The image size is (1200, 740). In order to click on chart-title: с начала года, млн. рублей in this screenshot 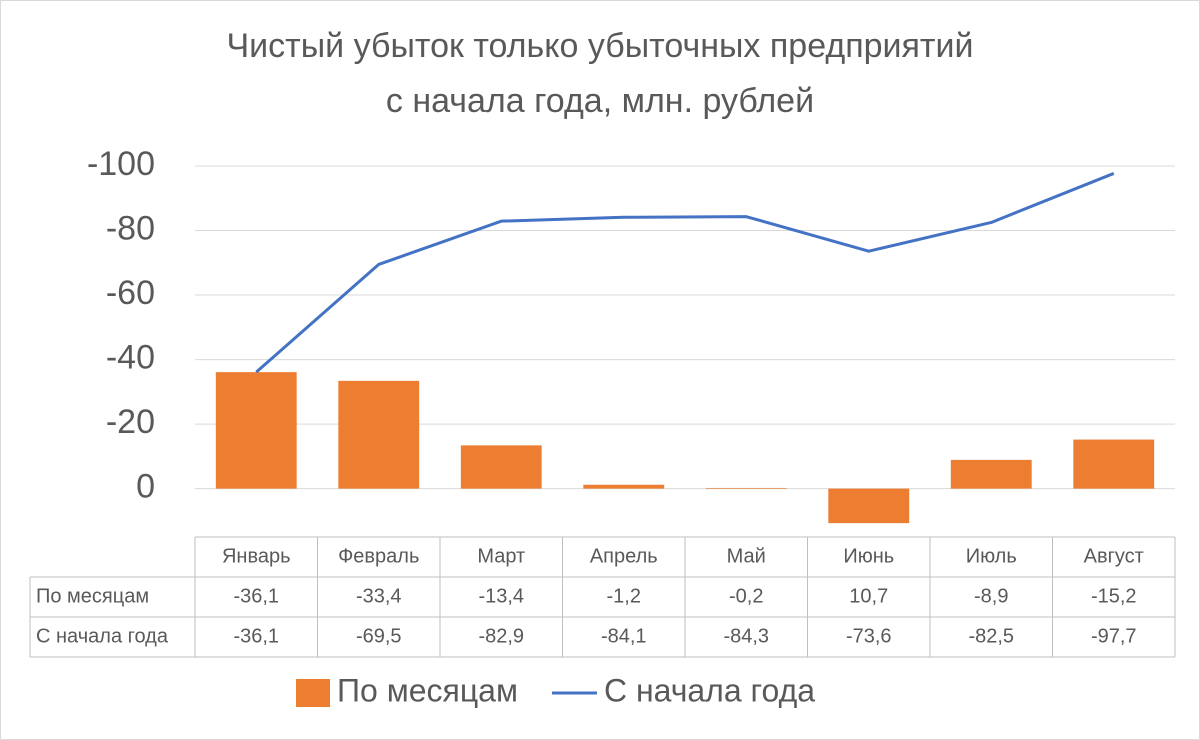, I will do `click(600, 101)`.